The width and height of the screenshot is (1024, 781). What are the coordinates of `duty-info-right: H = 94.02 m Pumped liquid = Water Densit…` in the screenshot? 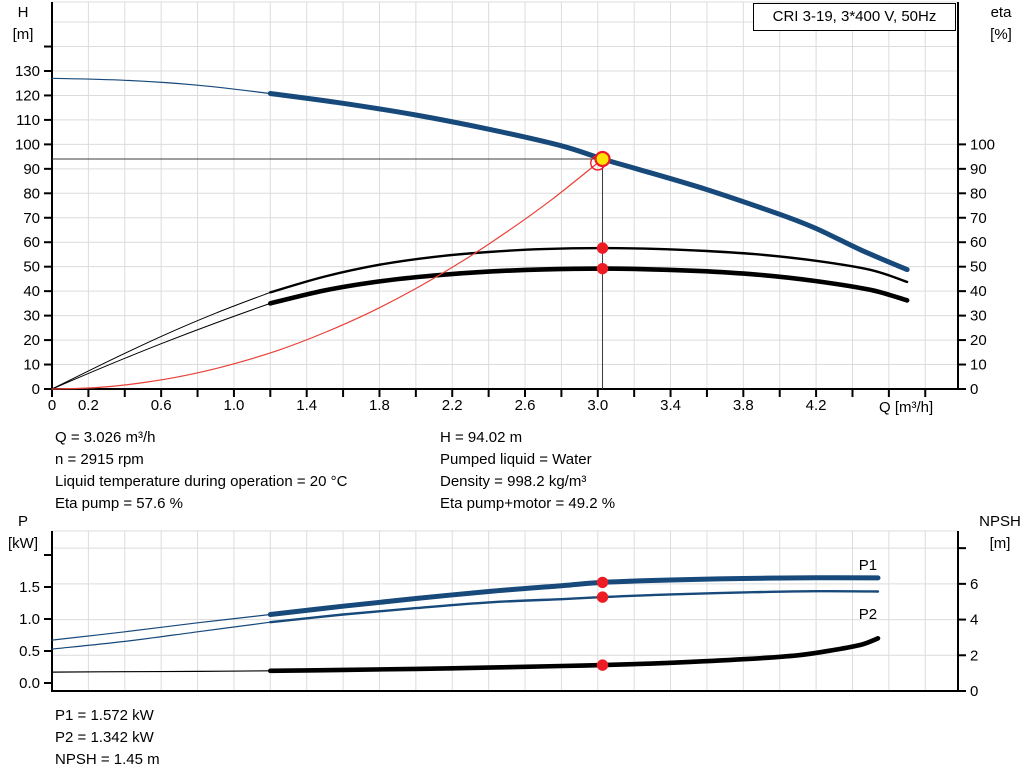 It's located at (527, 471).